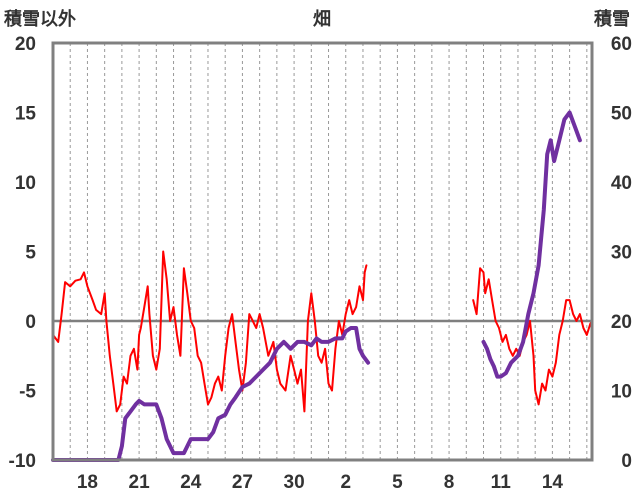  I want to click on x-tick-label: 24, so click(191, 482).